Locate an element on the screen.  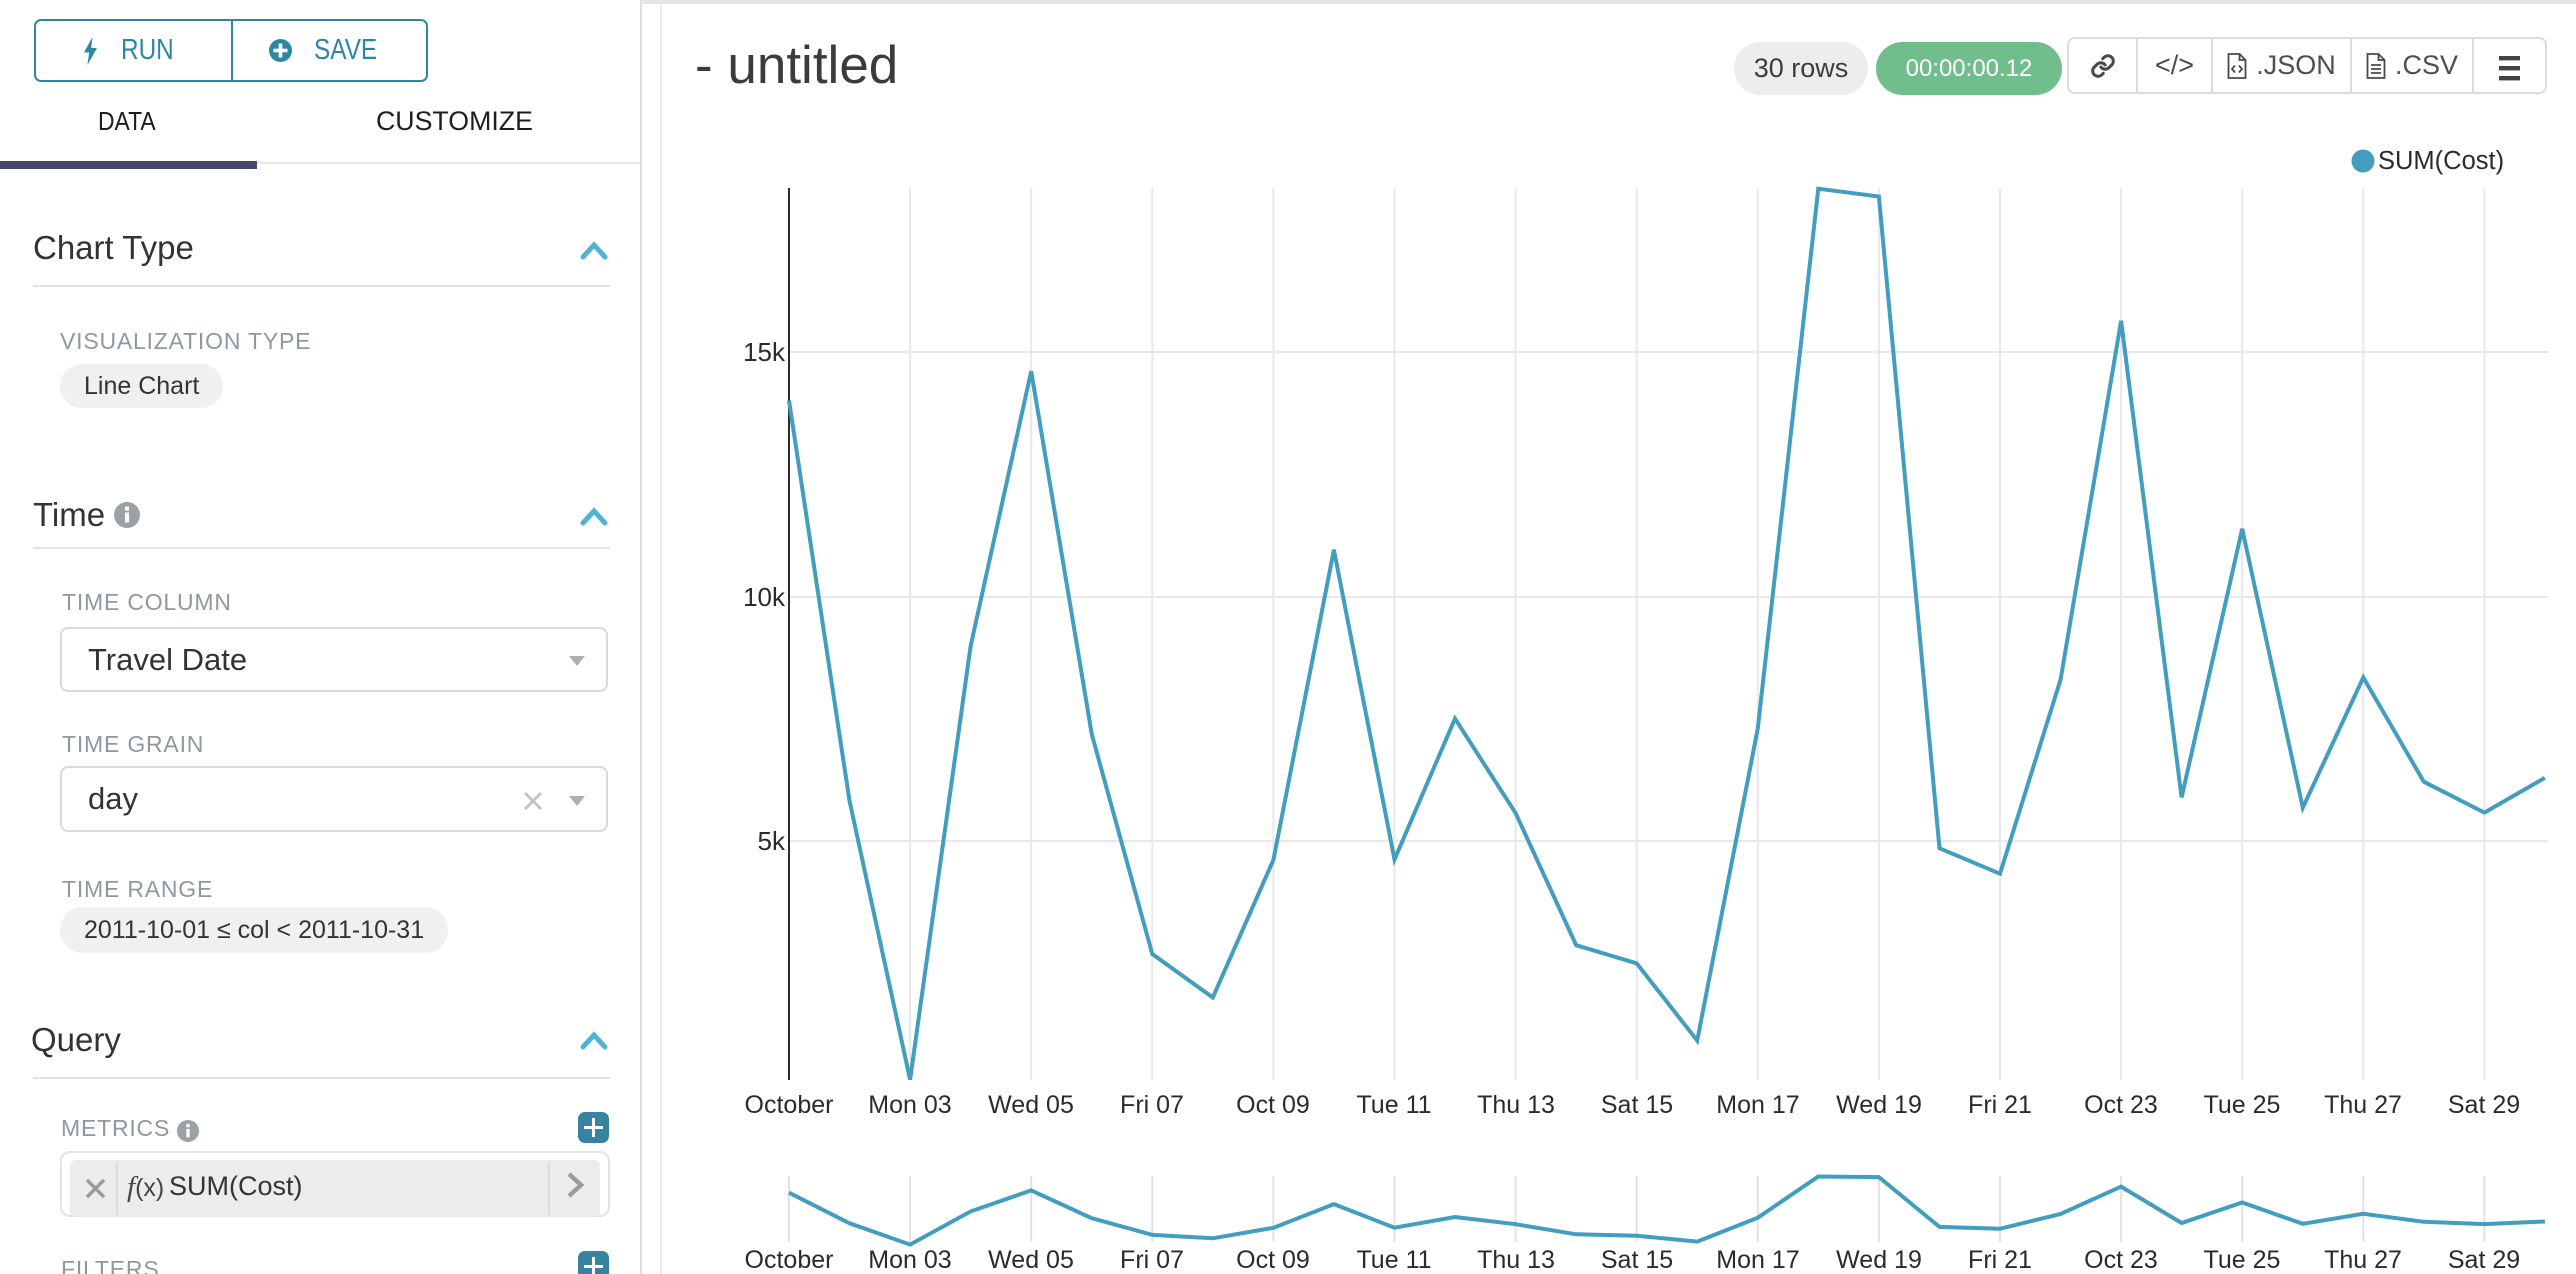
svg-text: 15k is located at coordinates (764, 352).